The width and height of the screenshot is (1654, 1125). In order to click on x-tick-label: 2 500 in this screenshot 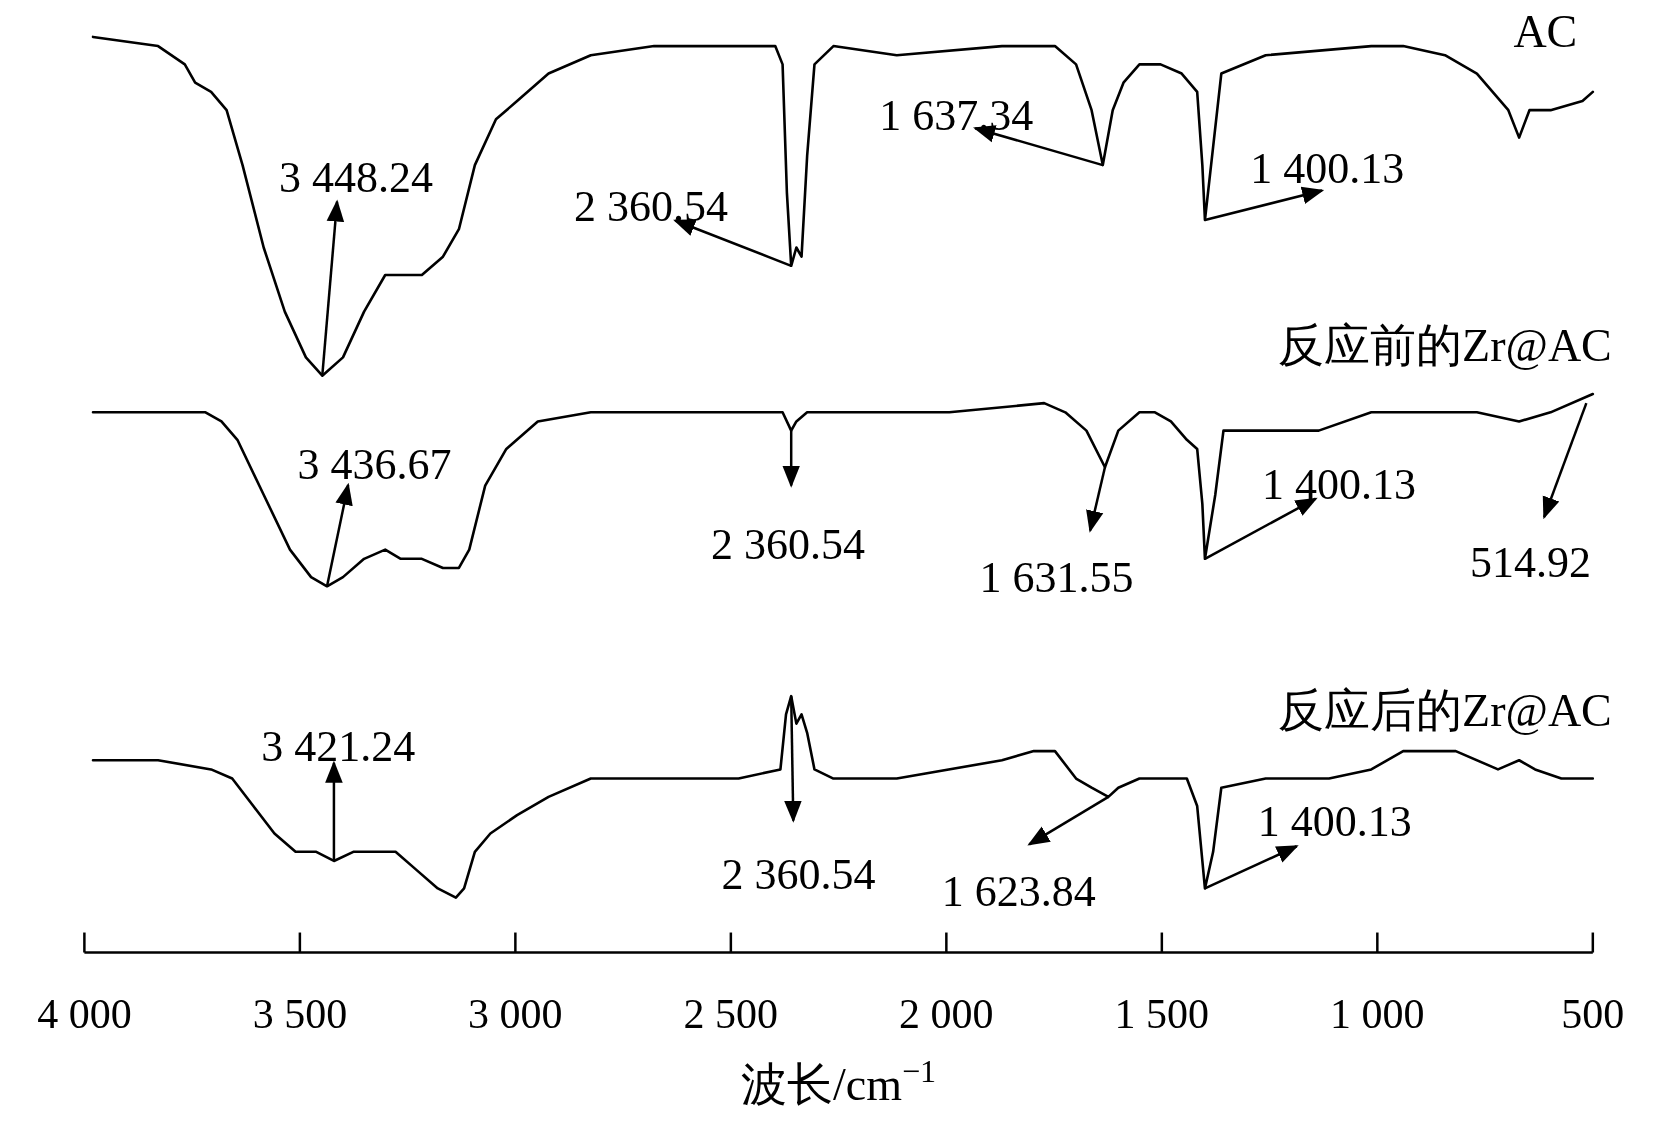, I will do `click(731, 1013)`.